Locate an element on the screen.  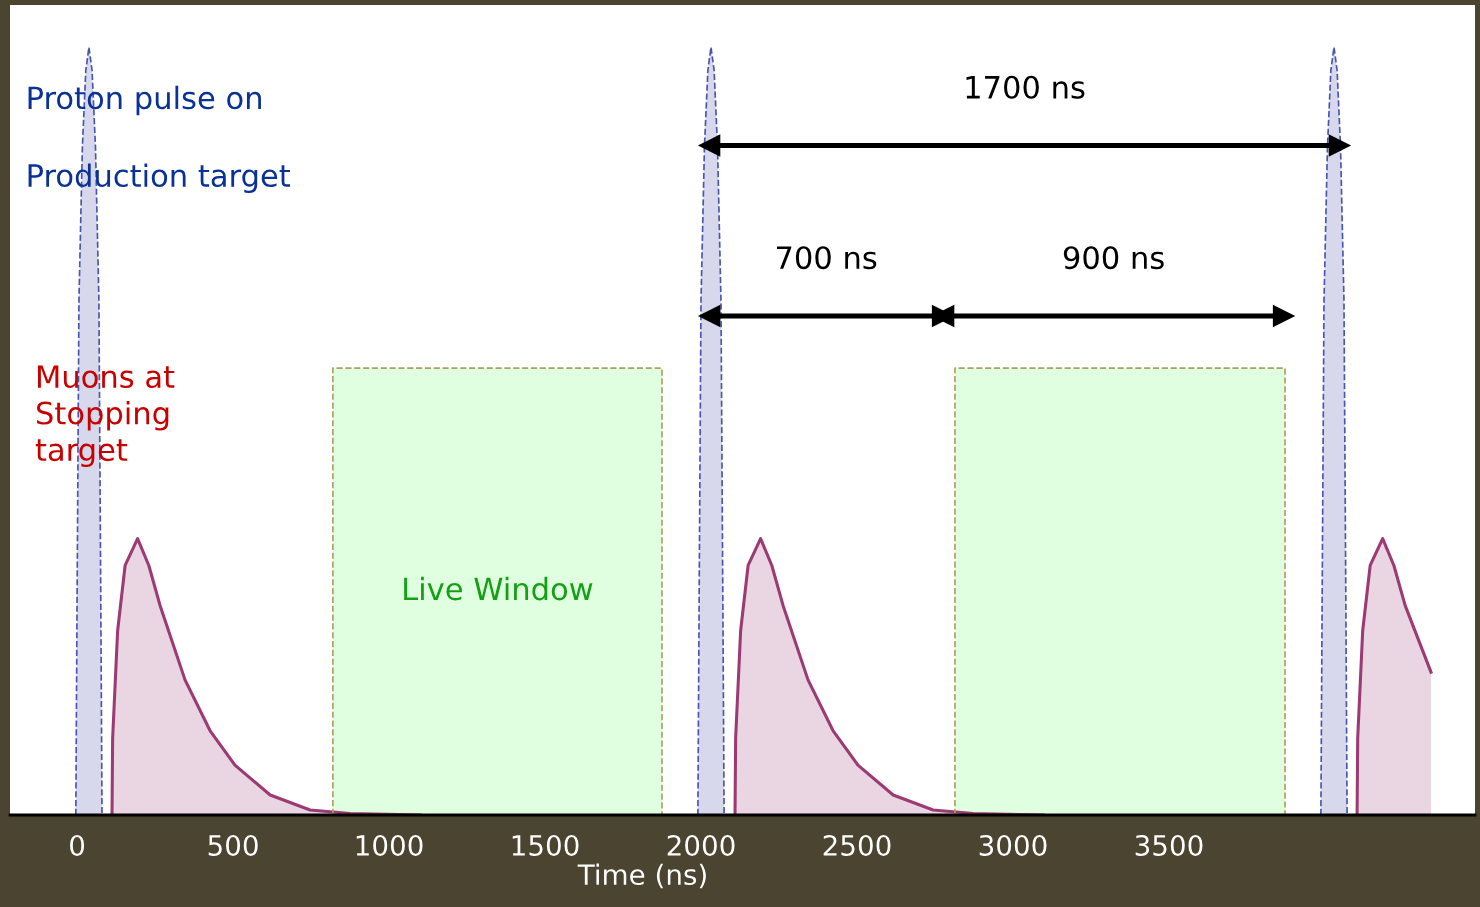
x-tick-label: 2500 is located at coordinates (857, 845).